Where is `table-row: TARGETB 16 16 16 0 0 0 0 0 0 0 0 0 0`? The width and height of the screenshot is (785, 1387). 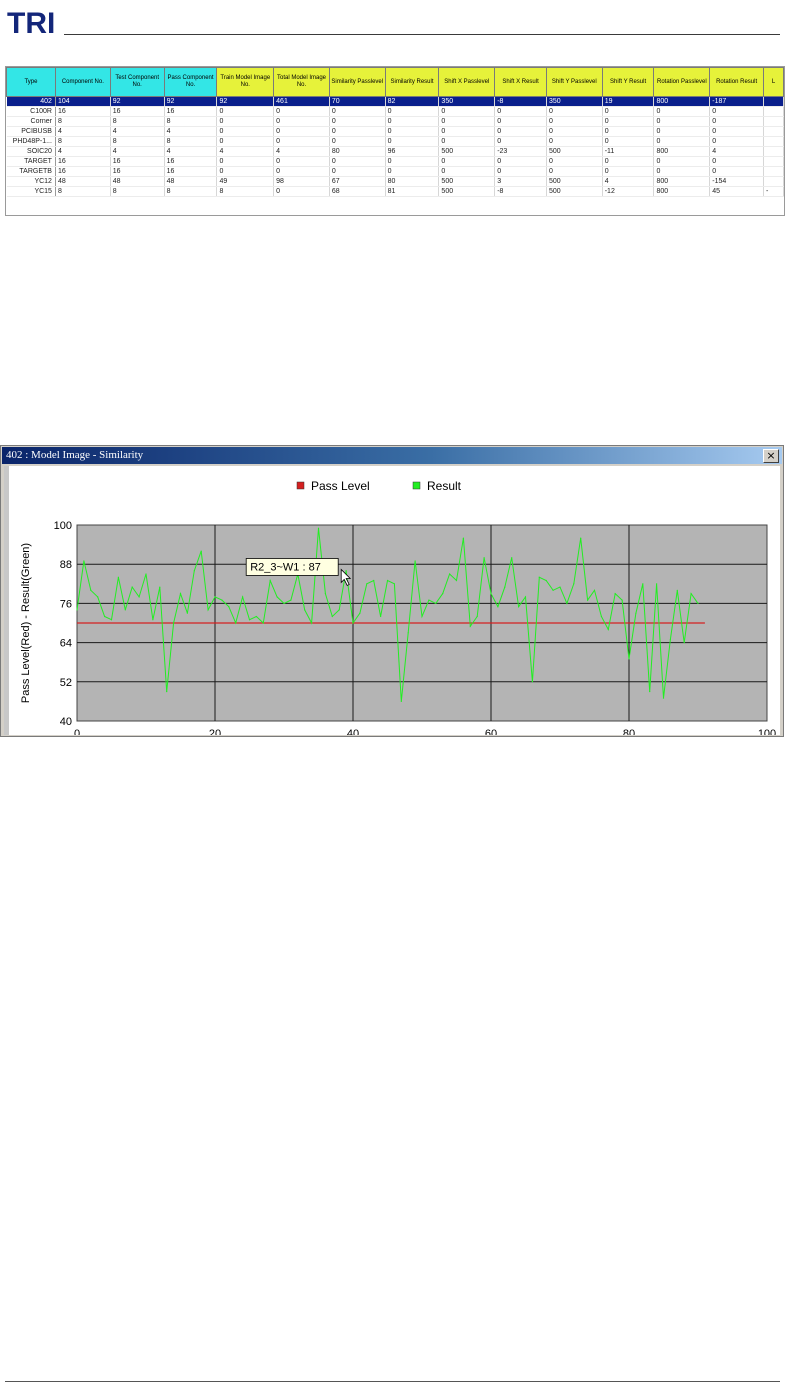
table-row: TARGETB 16 16 16 0 0 0 0 0 0 0 0 0 0 is located at coordinates (395, 171).